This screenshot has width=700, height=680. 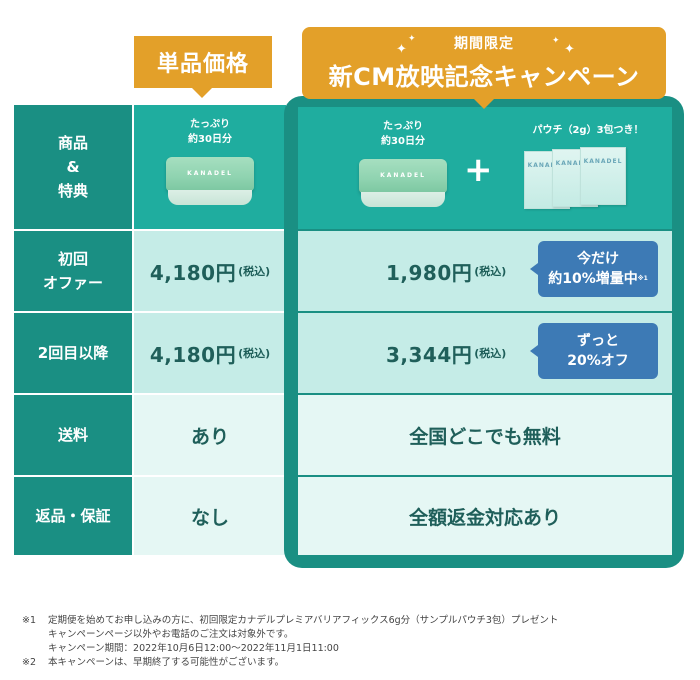 I want to click on campaign-guarantee-value: 全額返金対応あり, so click(x=484, y=517).